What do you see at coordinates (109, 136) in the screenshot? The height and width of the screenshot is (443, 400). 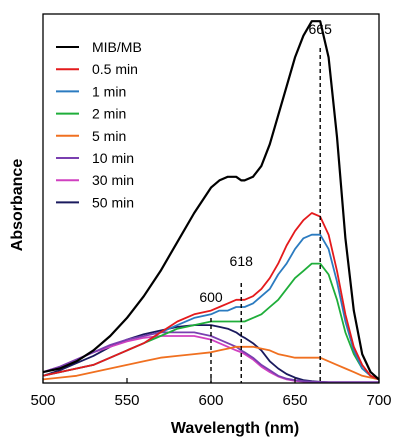 I see `legend-label-5-min: 5 min` at bounding box center [109, 136].